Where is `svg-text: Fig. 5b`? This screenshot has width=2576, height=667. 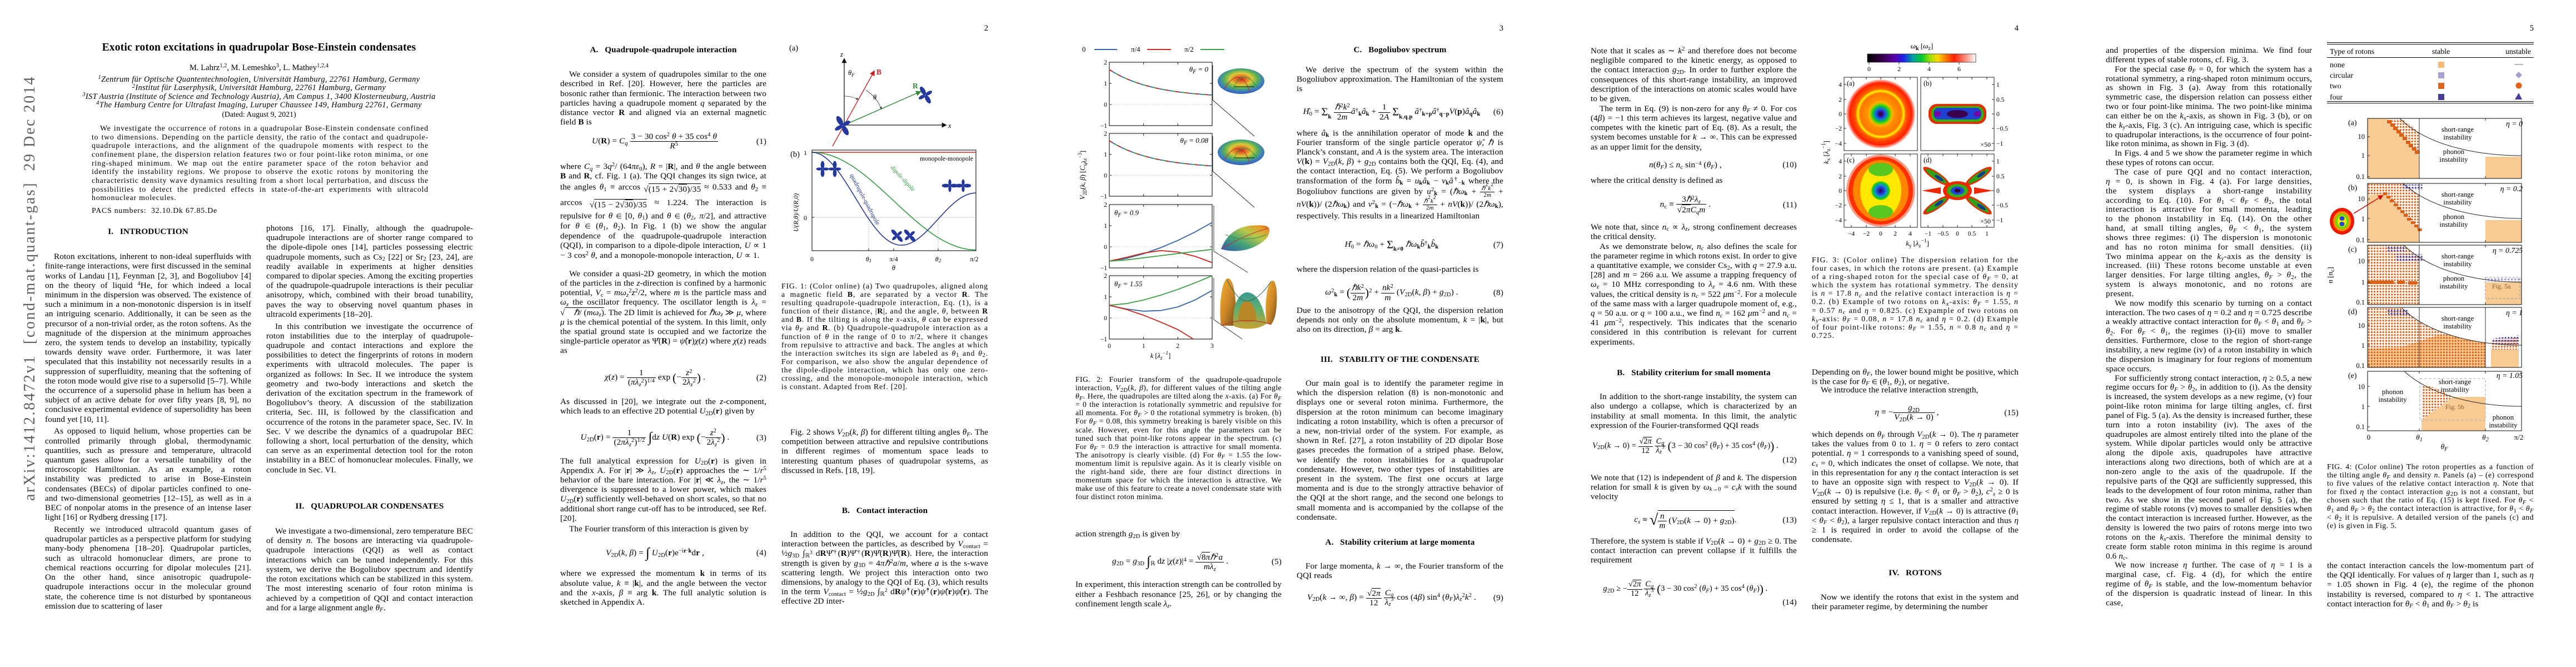 svg-text: Fig. 5b is located at coordinates (2454, 407).